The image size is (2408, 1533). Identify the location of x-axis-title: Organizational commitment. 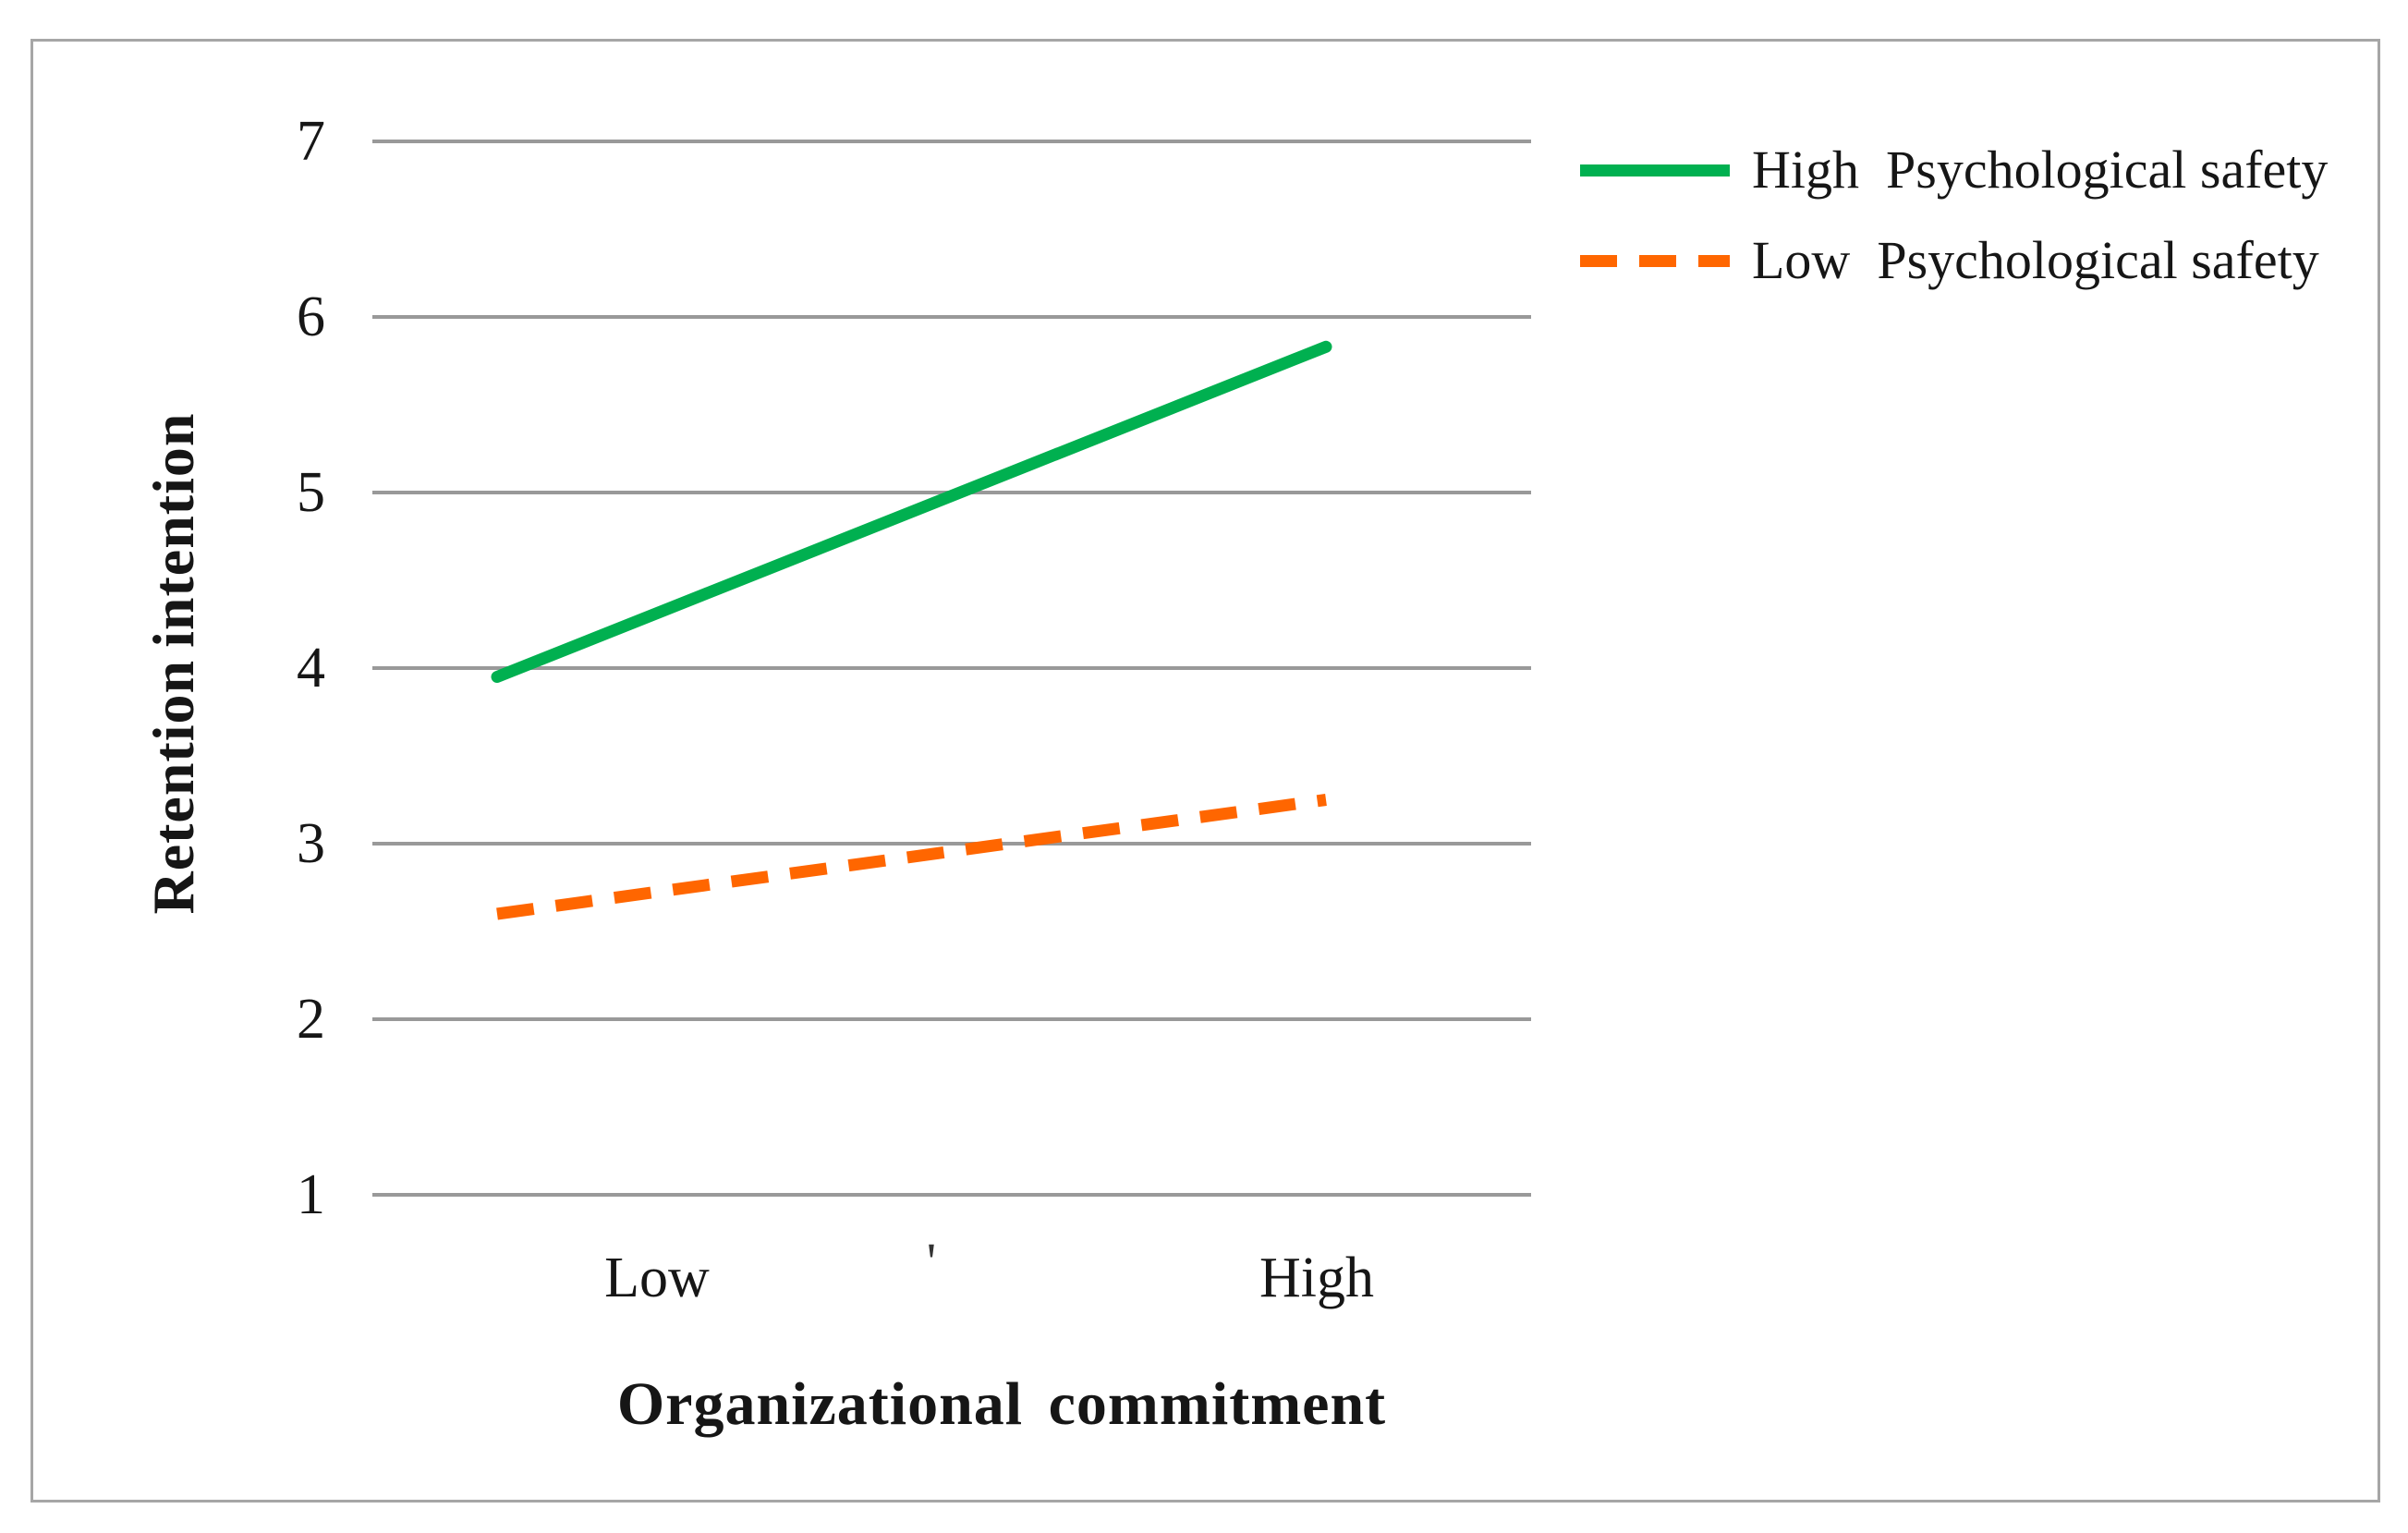
(1001, 1404).